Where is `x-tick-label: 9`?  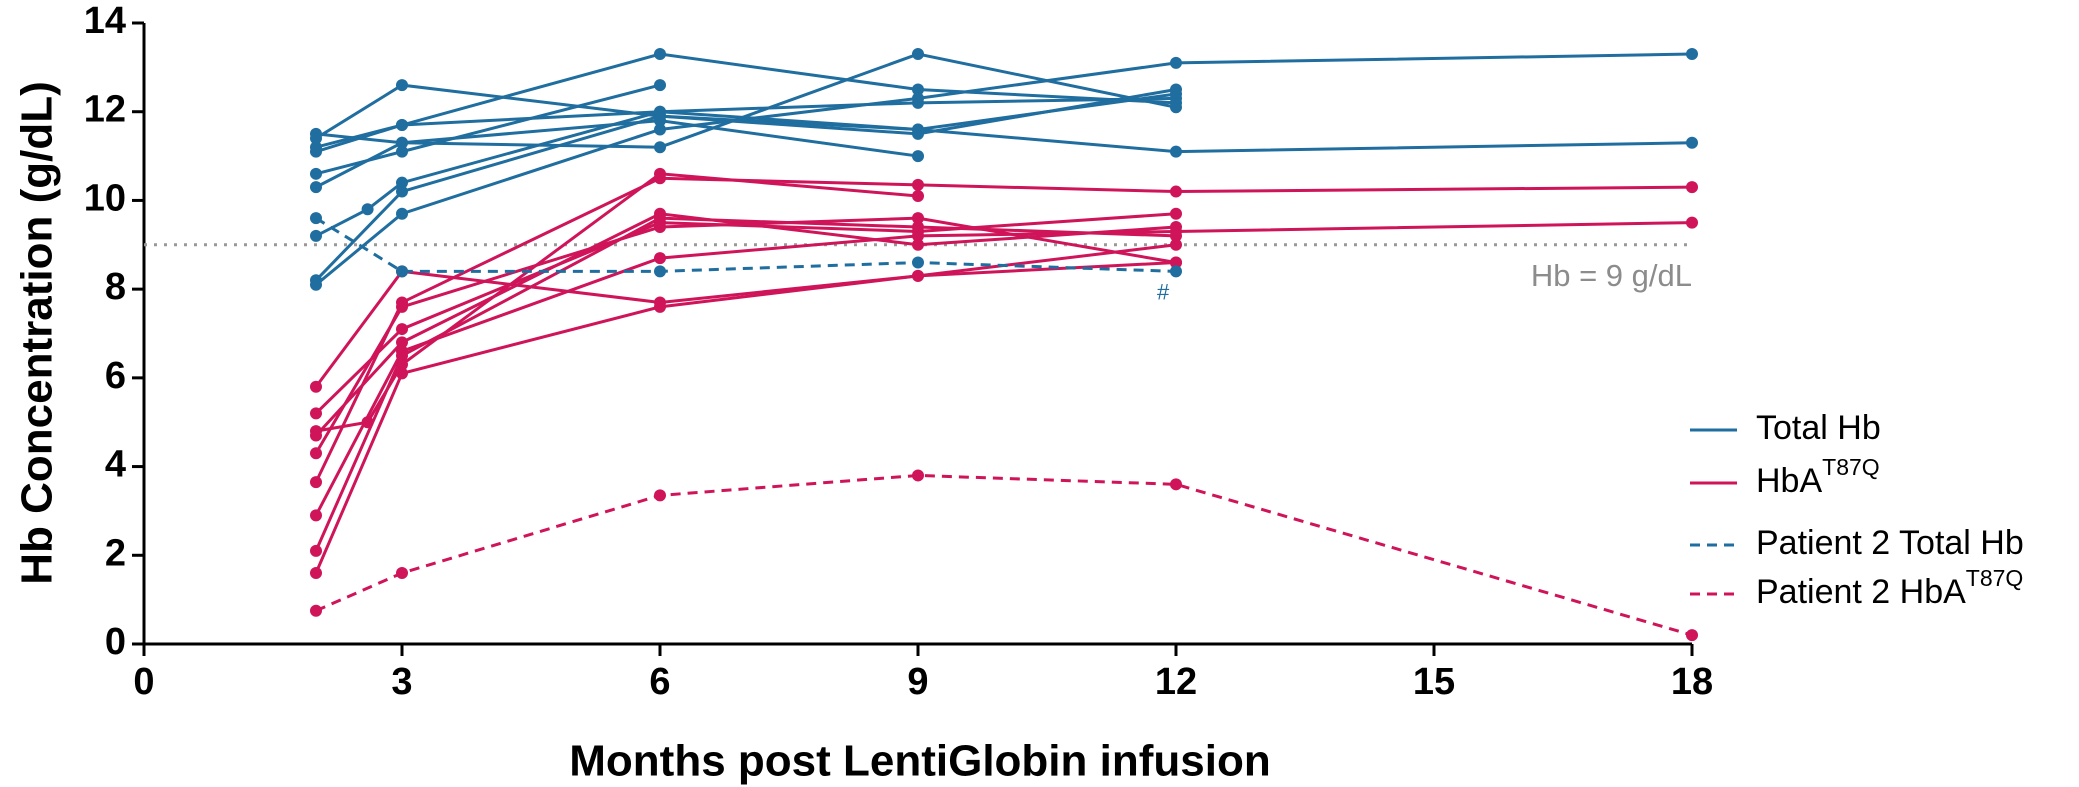
x-tick-label: 9 is located at coordinates (917, 682).